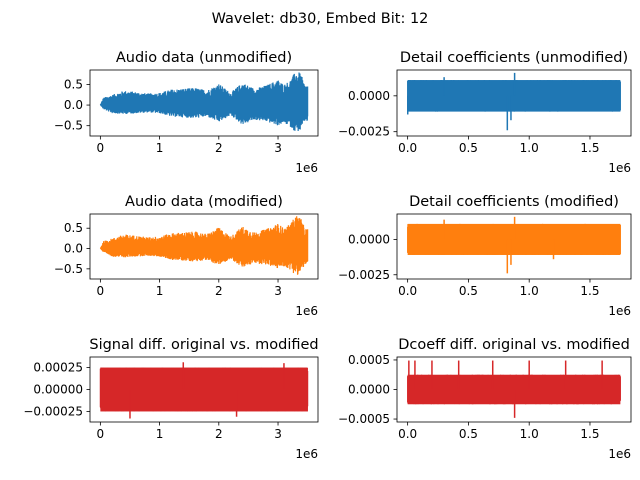  I want to click on y-tick-label: 0.00025, so click(58, 368).